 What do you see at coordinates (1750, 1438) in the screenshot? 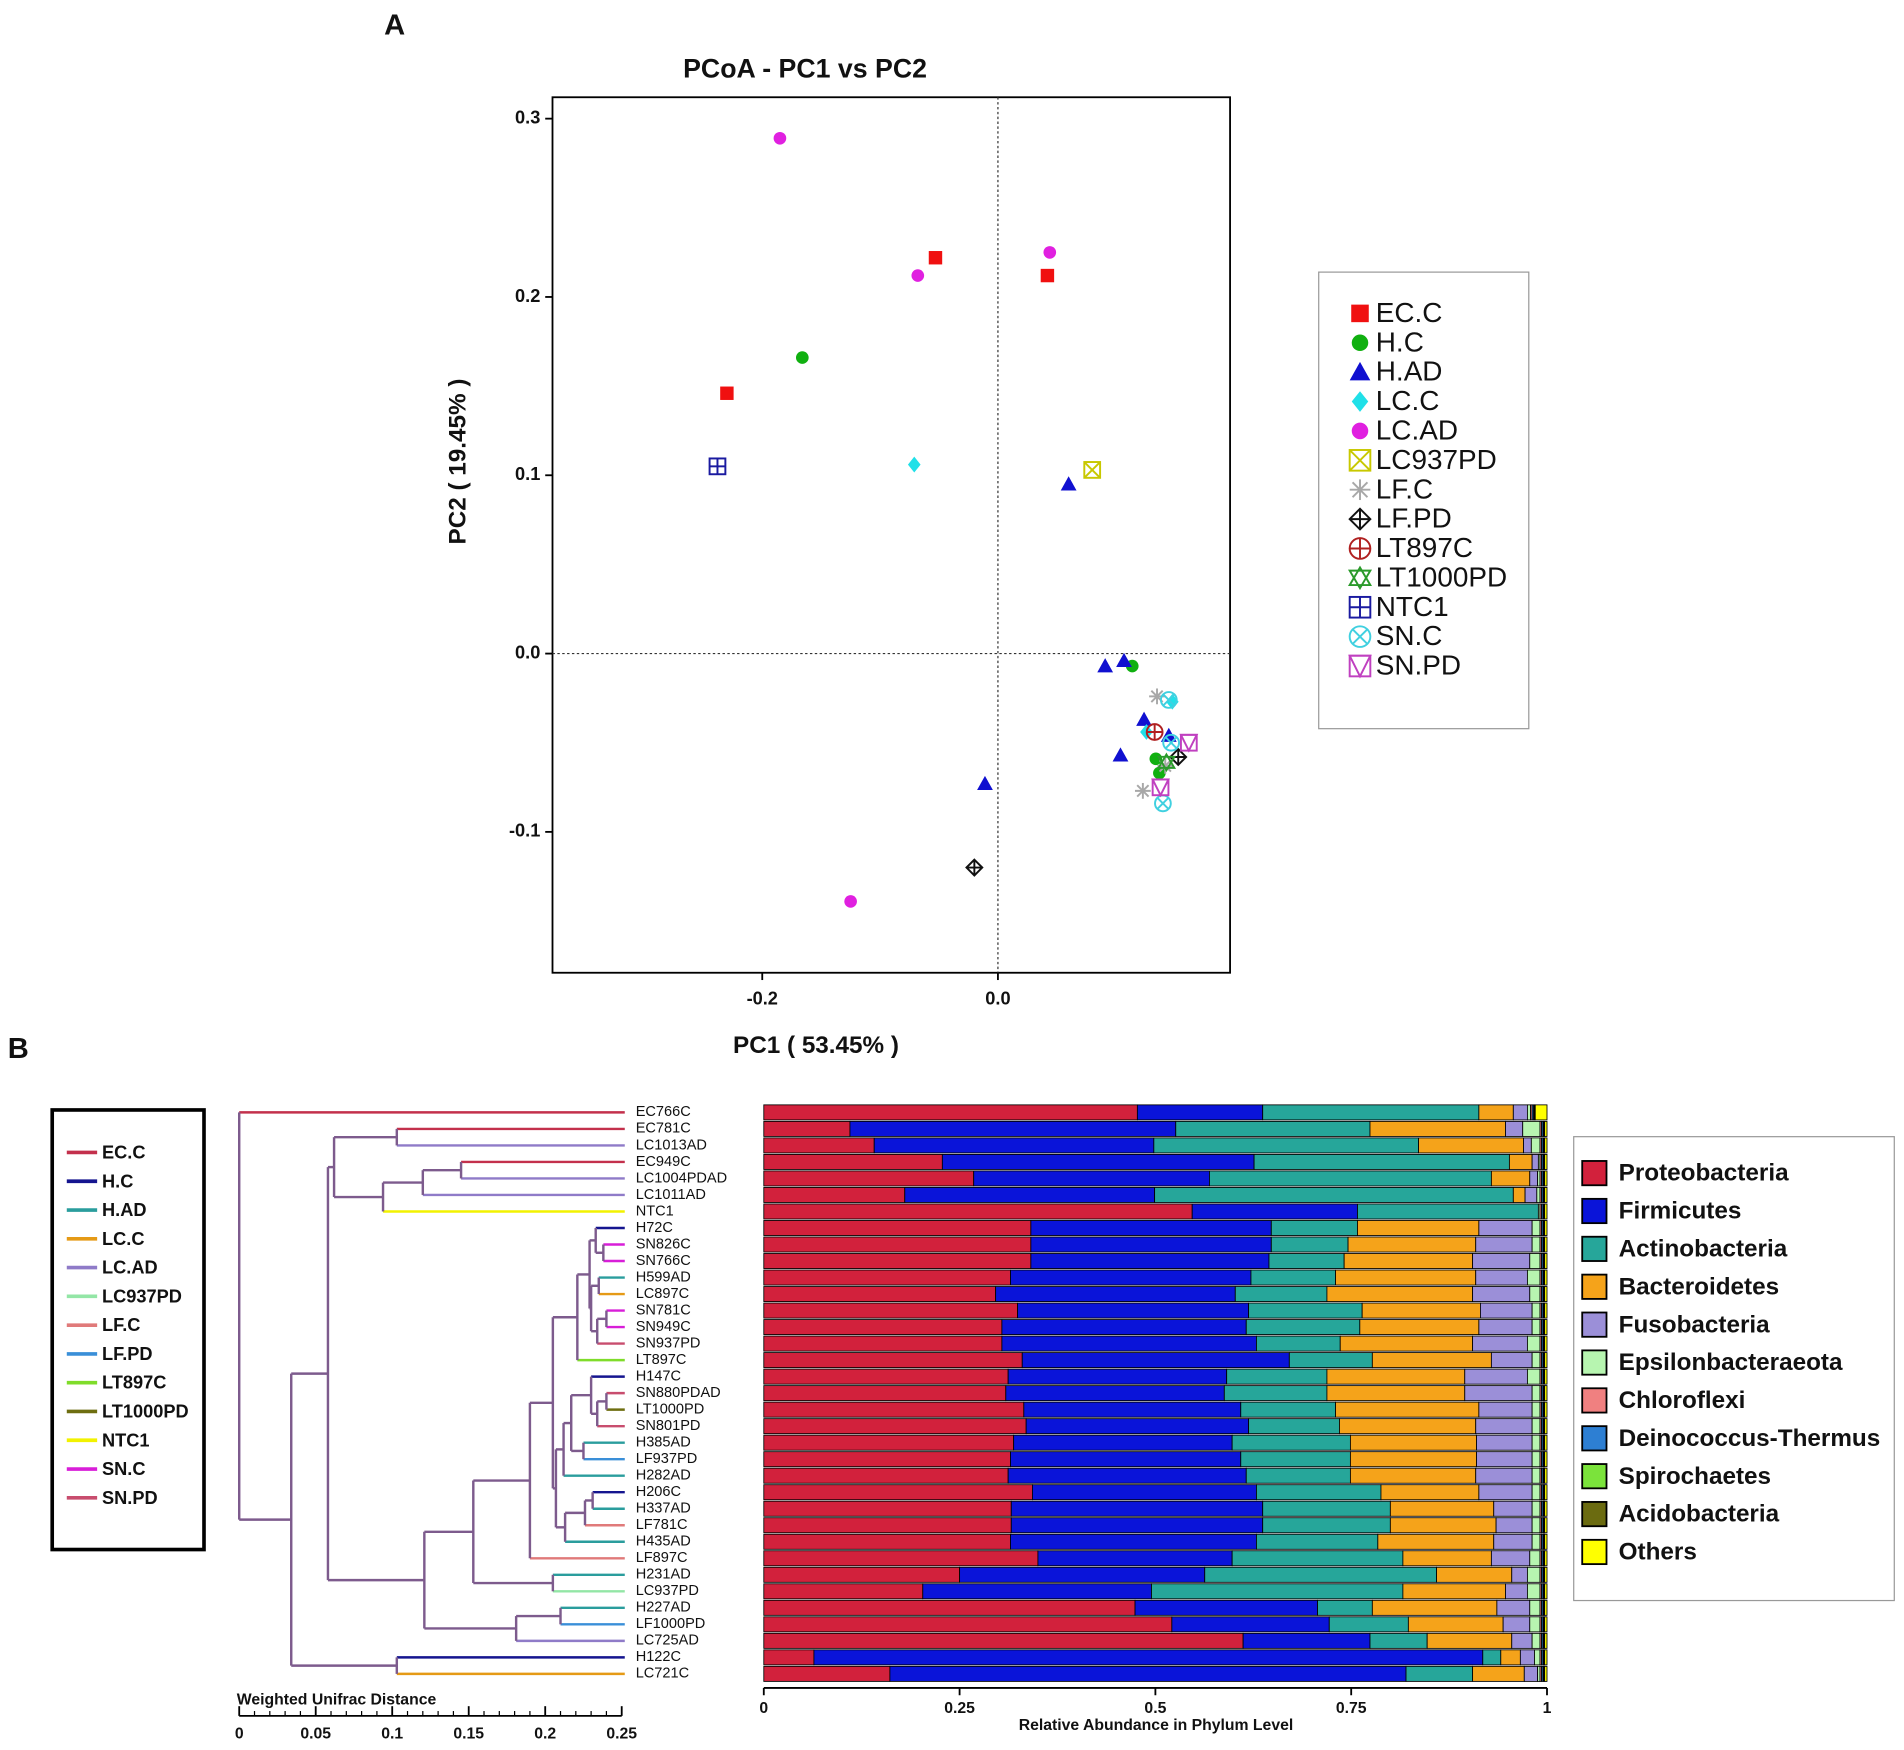
I see `legend-label: Deinococcus-Thermus` at bounding box center [1750, 1438].